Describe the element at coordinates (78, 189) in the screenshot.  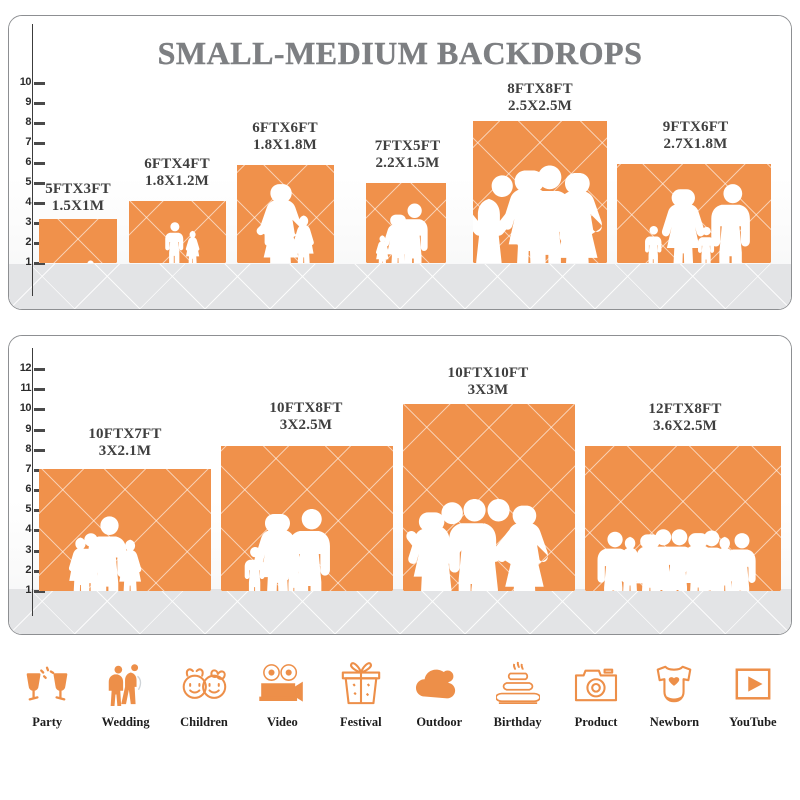
I see `bar-size-label-feet: 5FTX3FT` at that location.